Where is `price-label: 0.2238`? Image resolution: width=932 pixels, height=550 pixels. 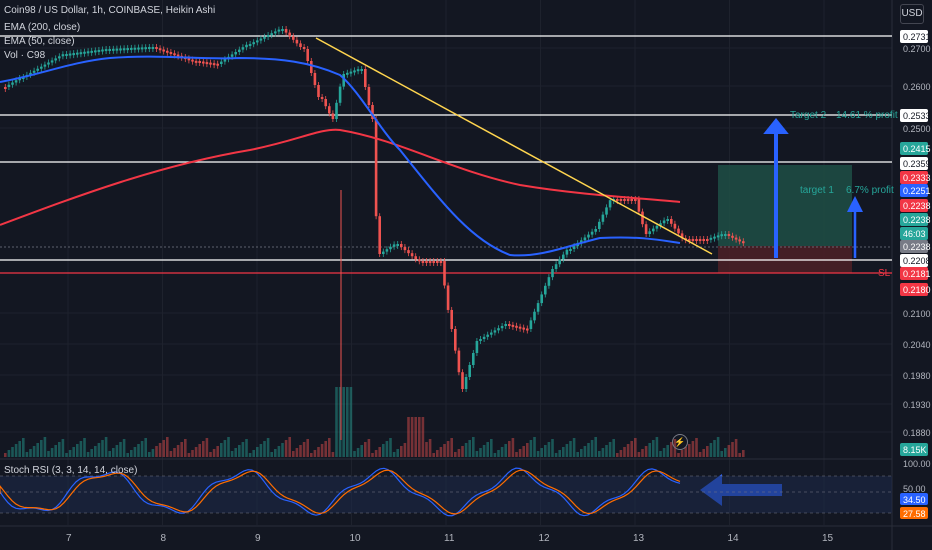 price-label: 0.2238 is located at coordinates (917, 206).